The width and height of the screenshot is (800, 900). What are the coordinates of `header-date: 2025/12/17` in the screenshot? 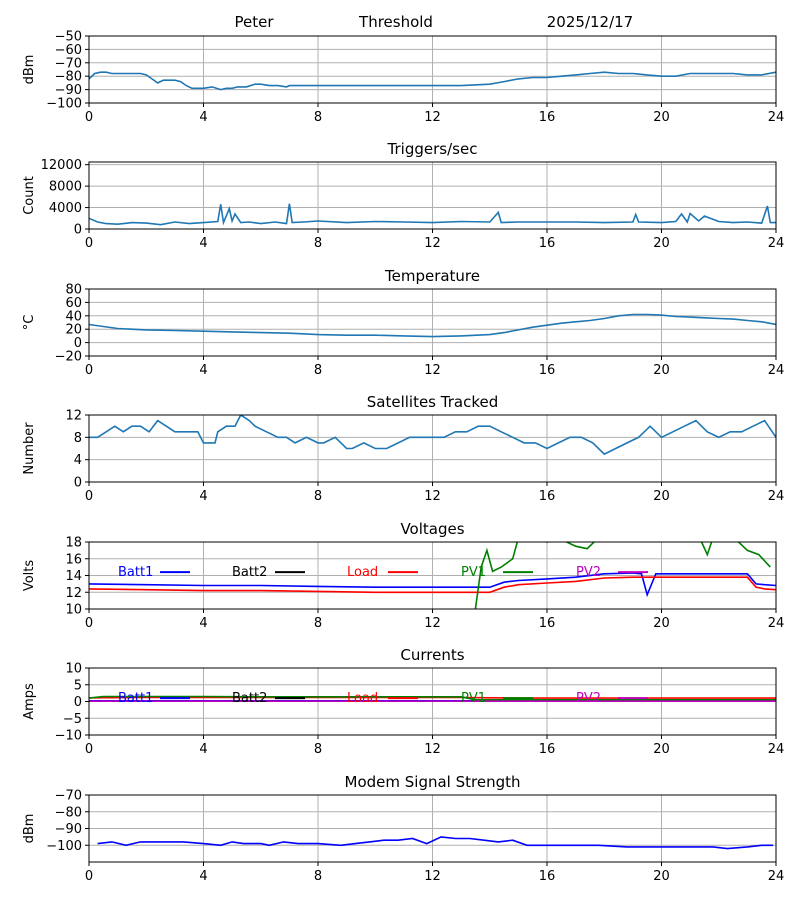 It's located at (590, 22).